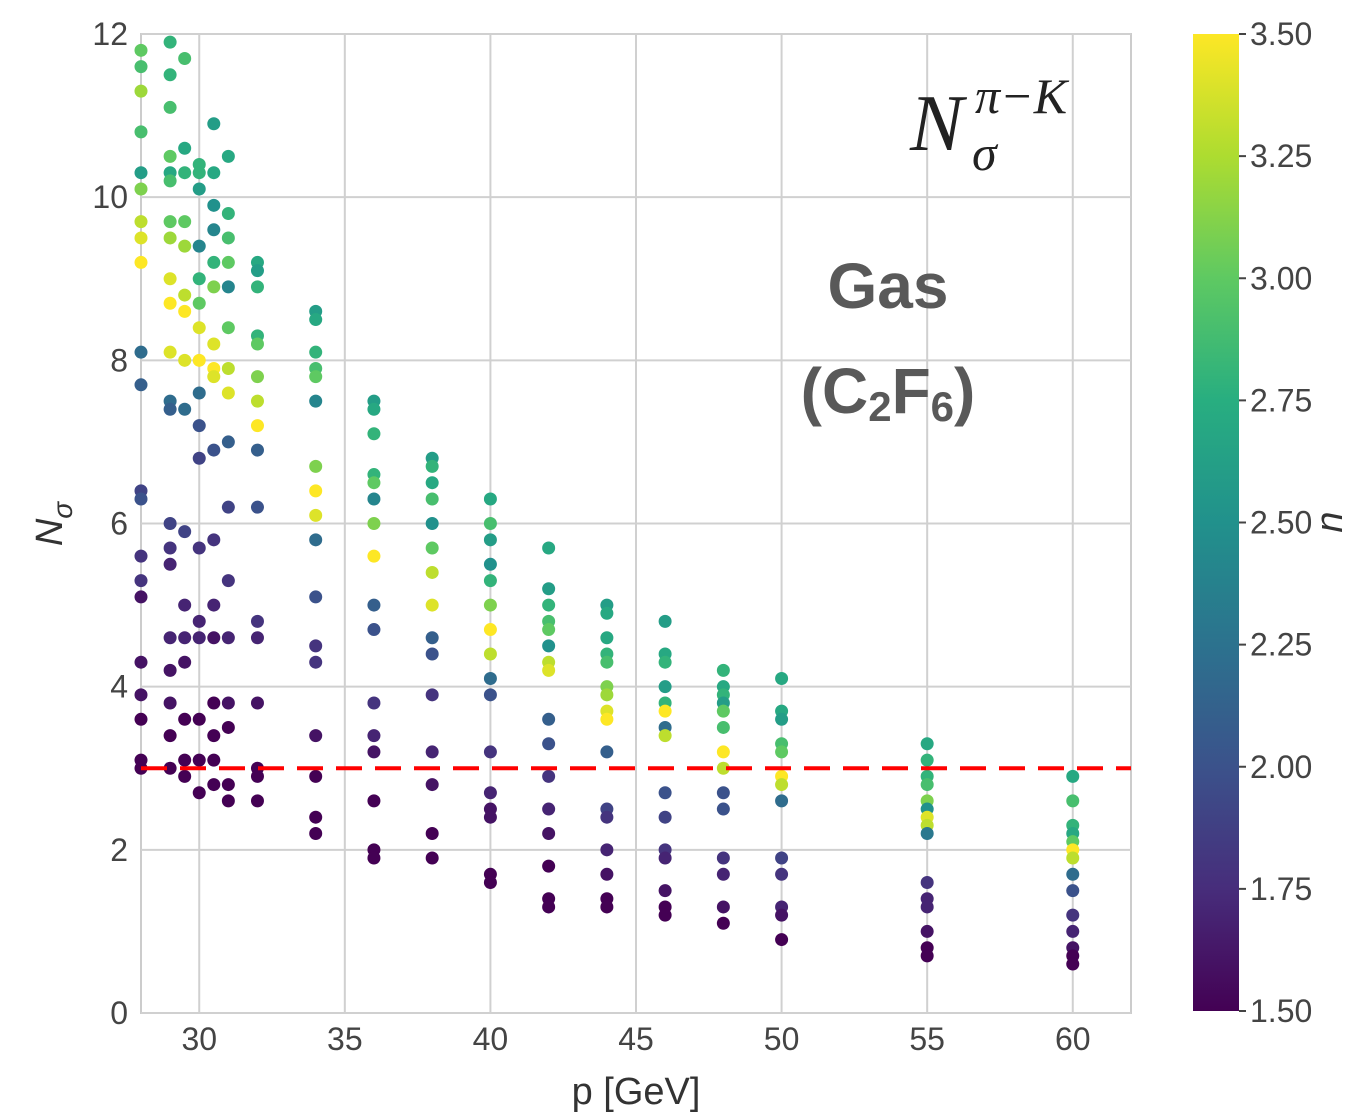 The width and height of the screenshot is (1357, 1118). I want to click on x-tick-label: 50, so click(782, 1039).